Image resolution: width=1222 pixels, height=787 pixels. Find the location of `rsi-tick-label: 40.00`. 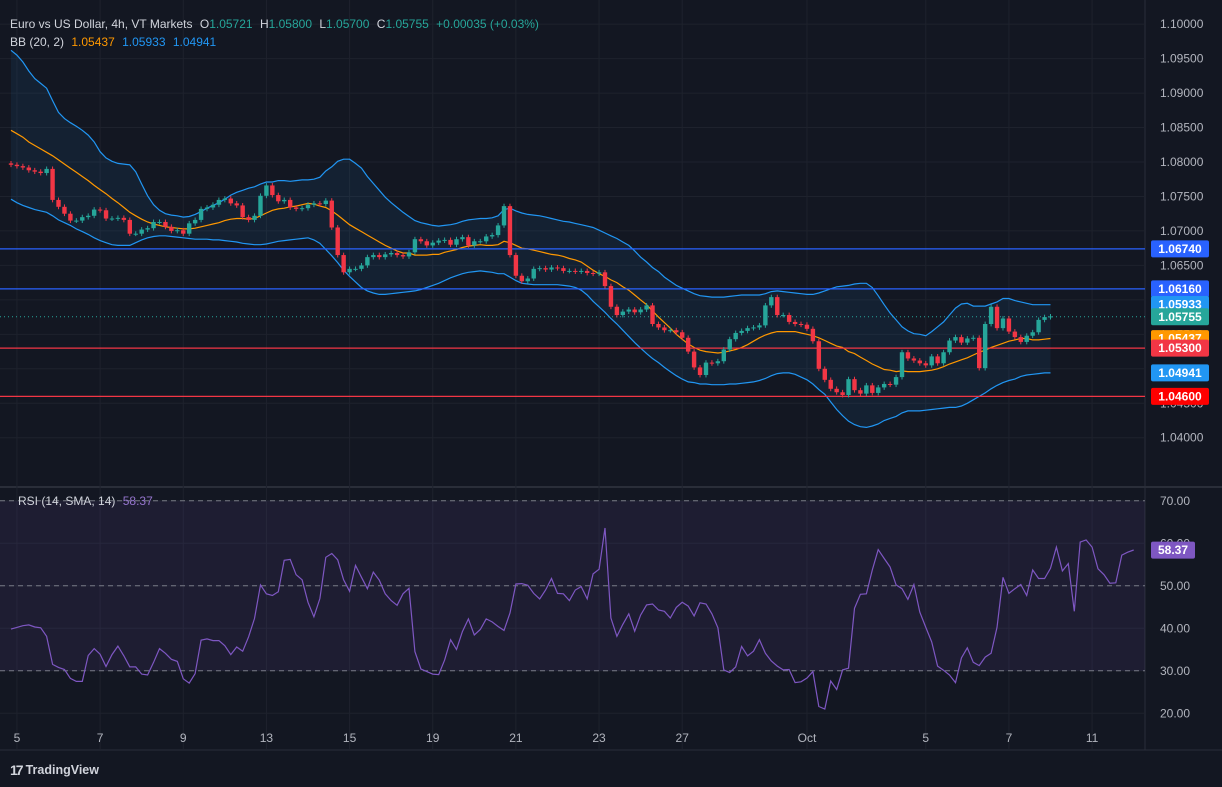

rsi-tick-label: 40.00 is located at coordinates (1175, 628).